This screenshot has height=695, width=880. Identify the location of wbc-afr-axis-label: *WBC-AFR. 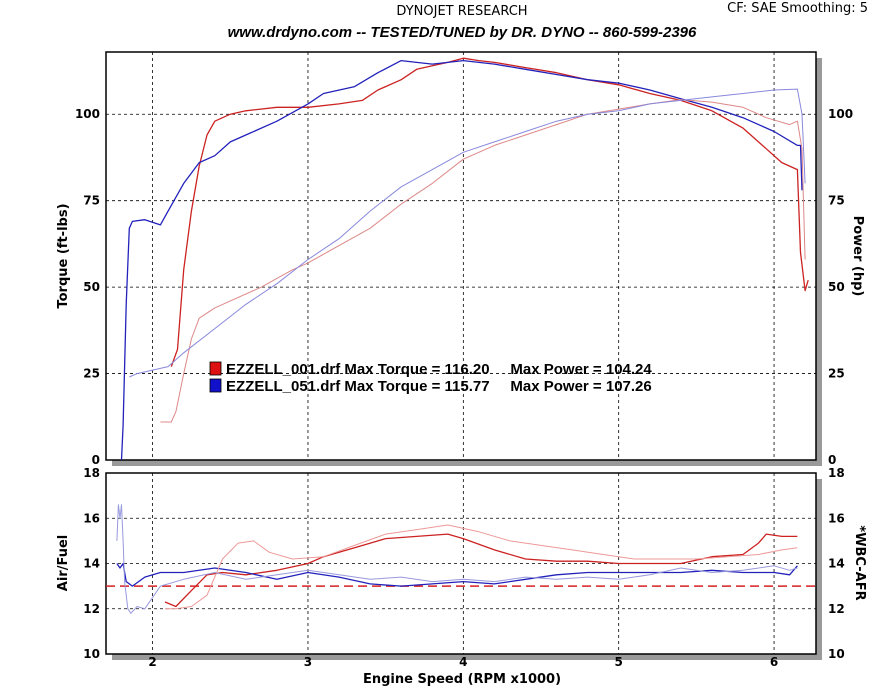
(859, 562).